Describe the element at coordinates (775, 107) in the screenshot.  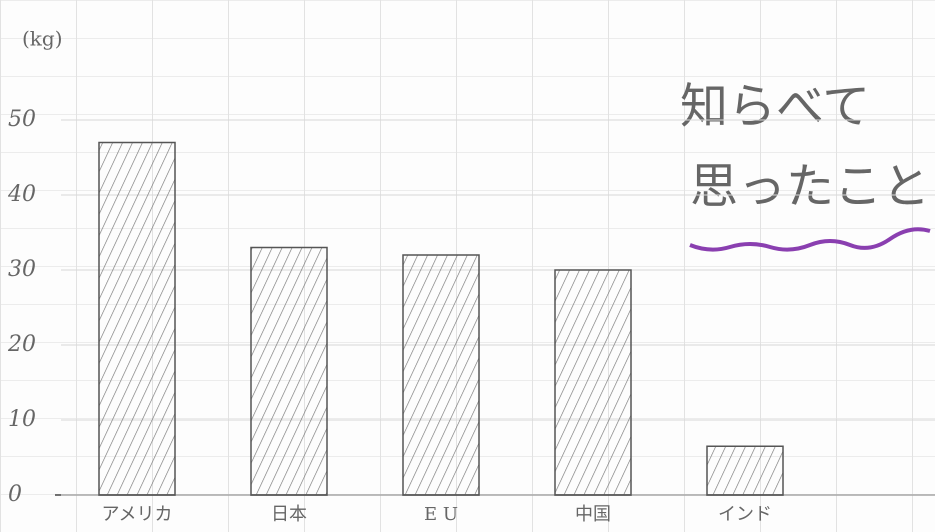
I see `annotation-line: 知らべて` at that location.